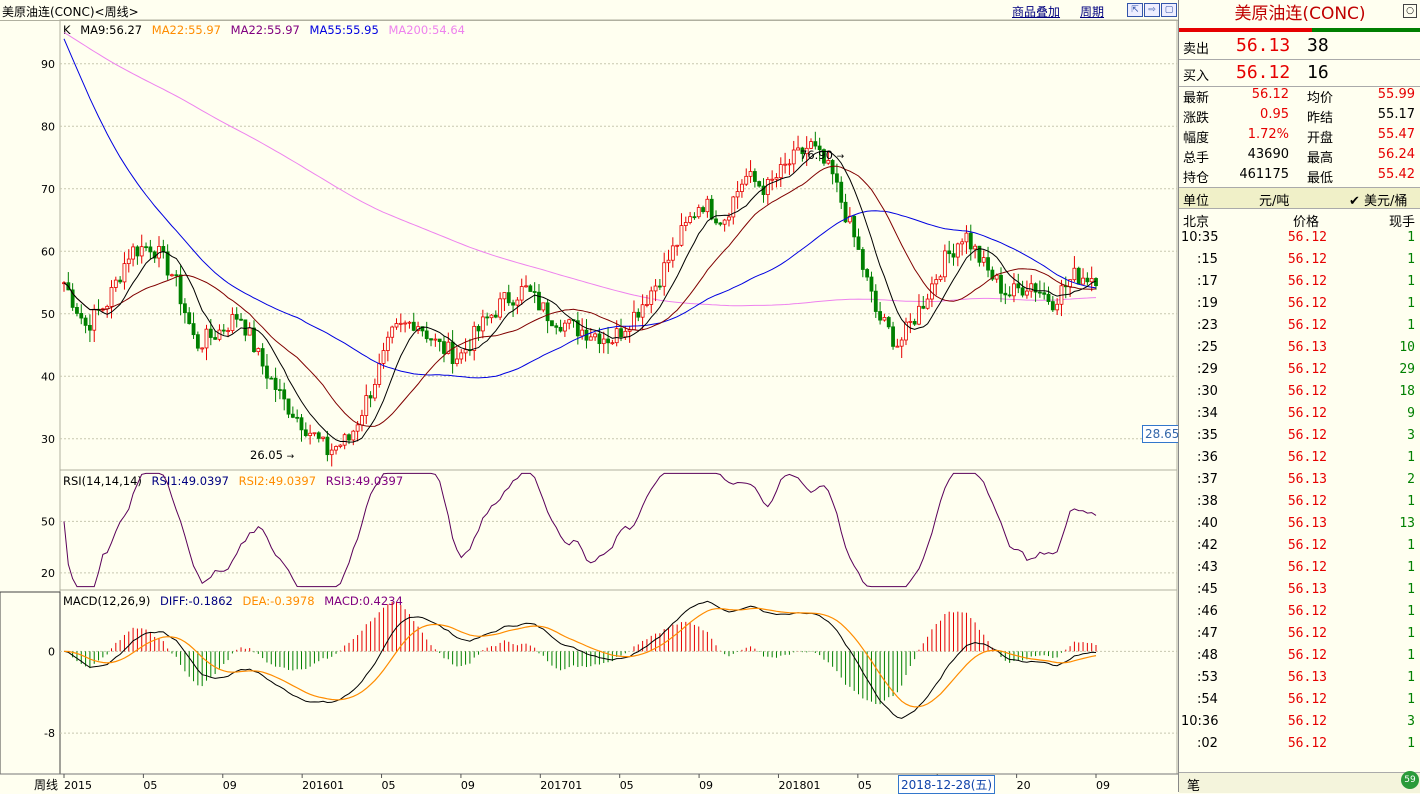 Image resolution: width=1420 pixels, height=794 pixels. Describe the element at coordinates (1299, 782) in the screenshot. I see `bottom-tabbar: 笔 59` at that location.